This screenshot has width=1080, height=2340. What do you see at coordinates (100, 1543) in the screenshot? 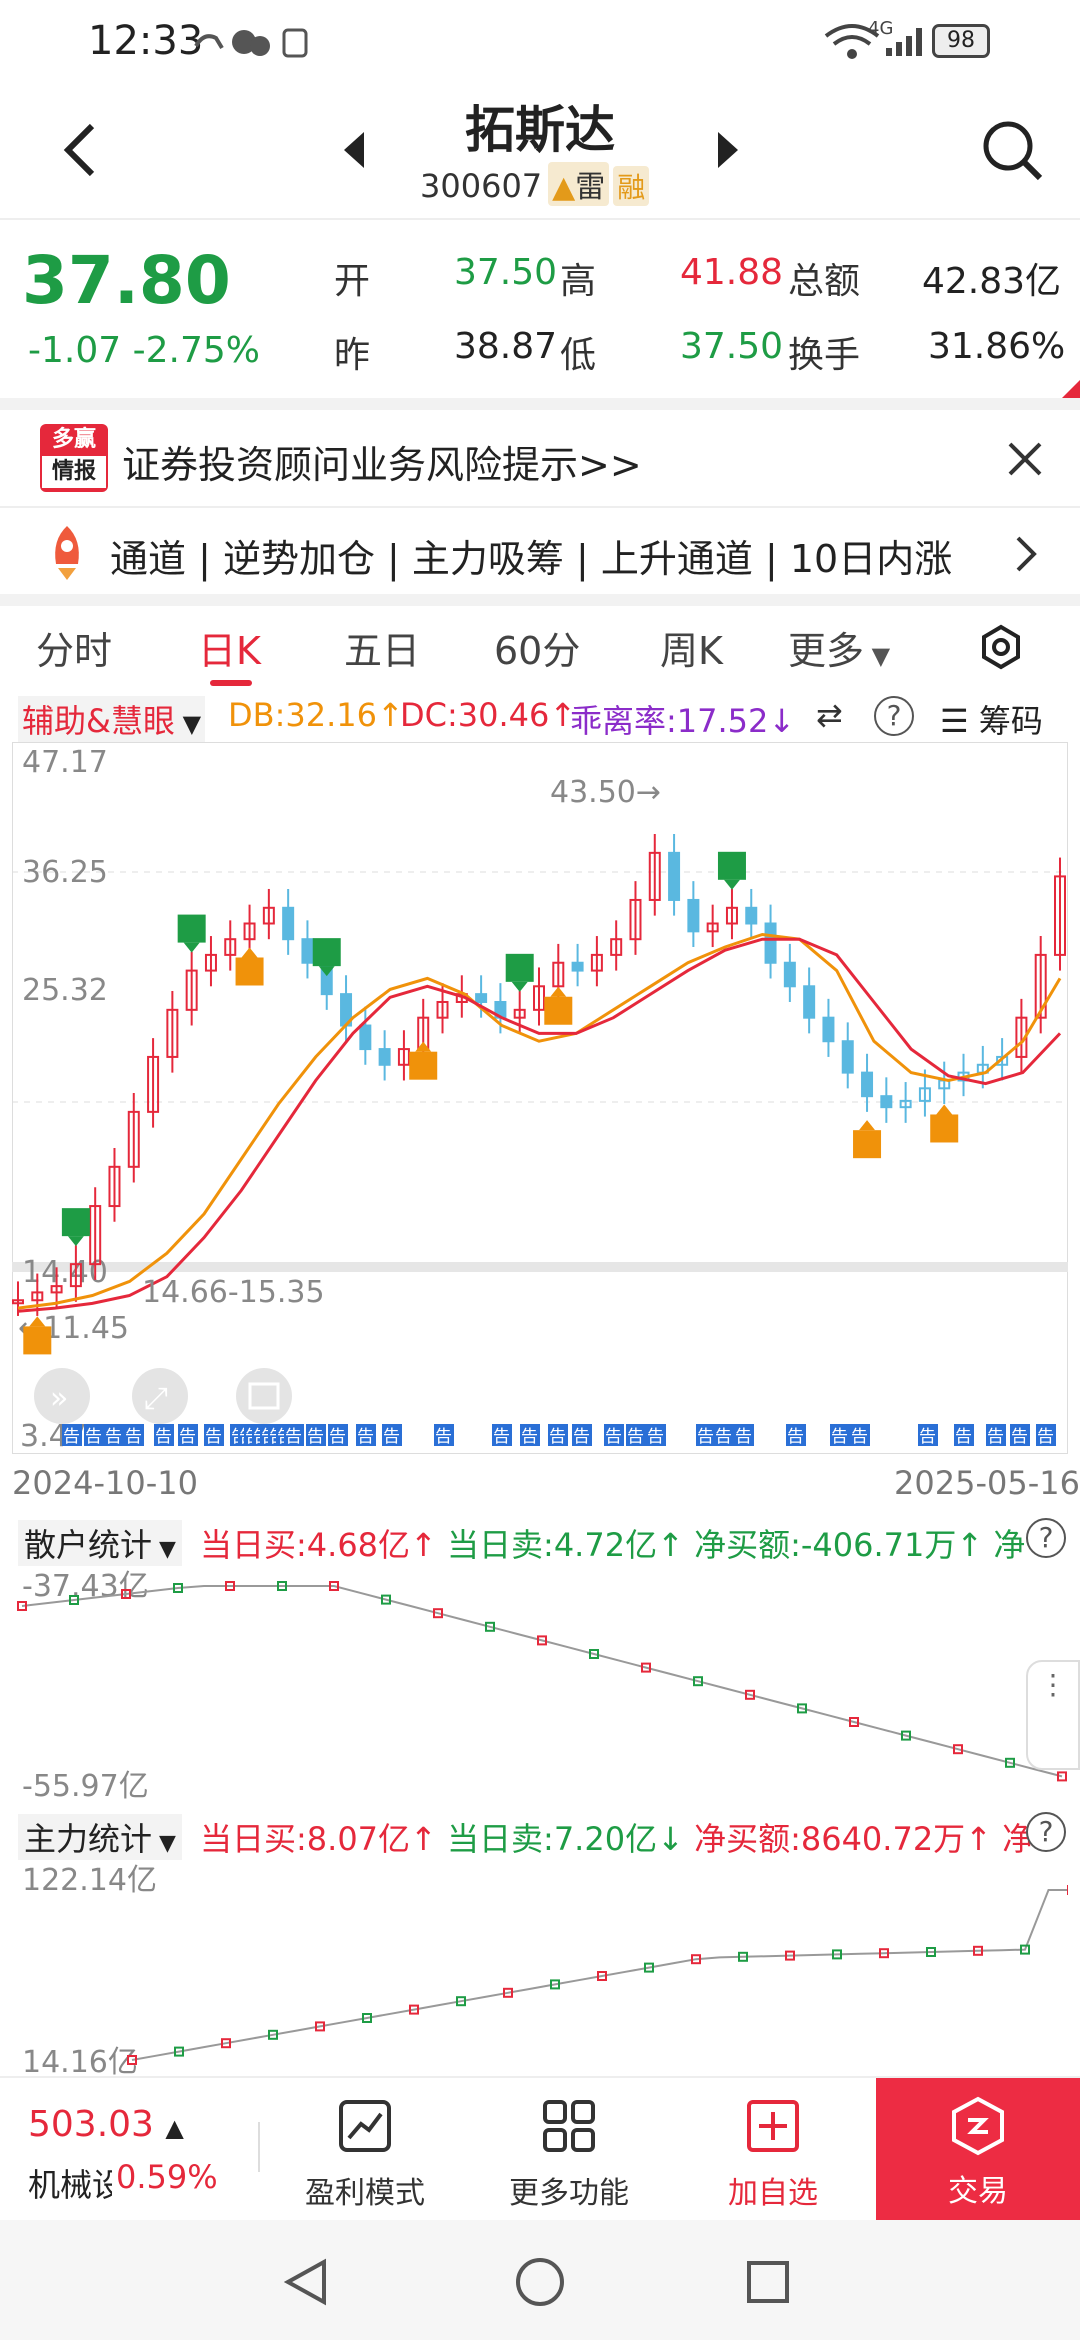
I see `retail-stats-selector: 散户统计 ▼` at bounding box center [100, 1543].